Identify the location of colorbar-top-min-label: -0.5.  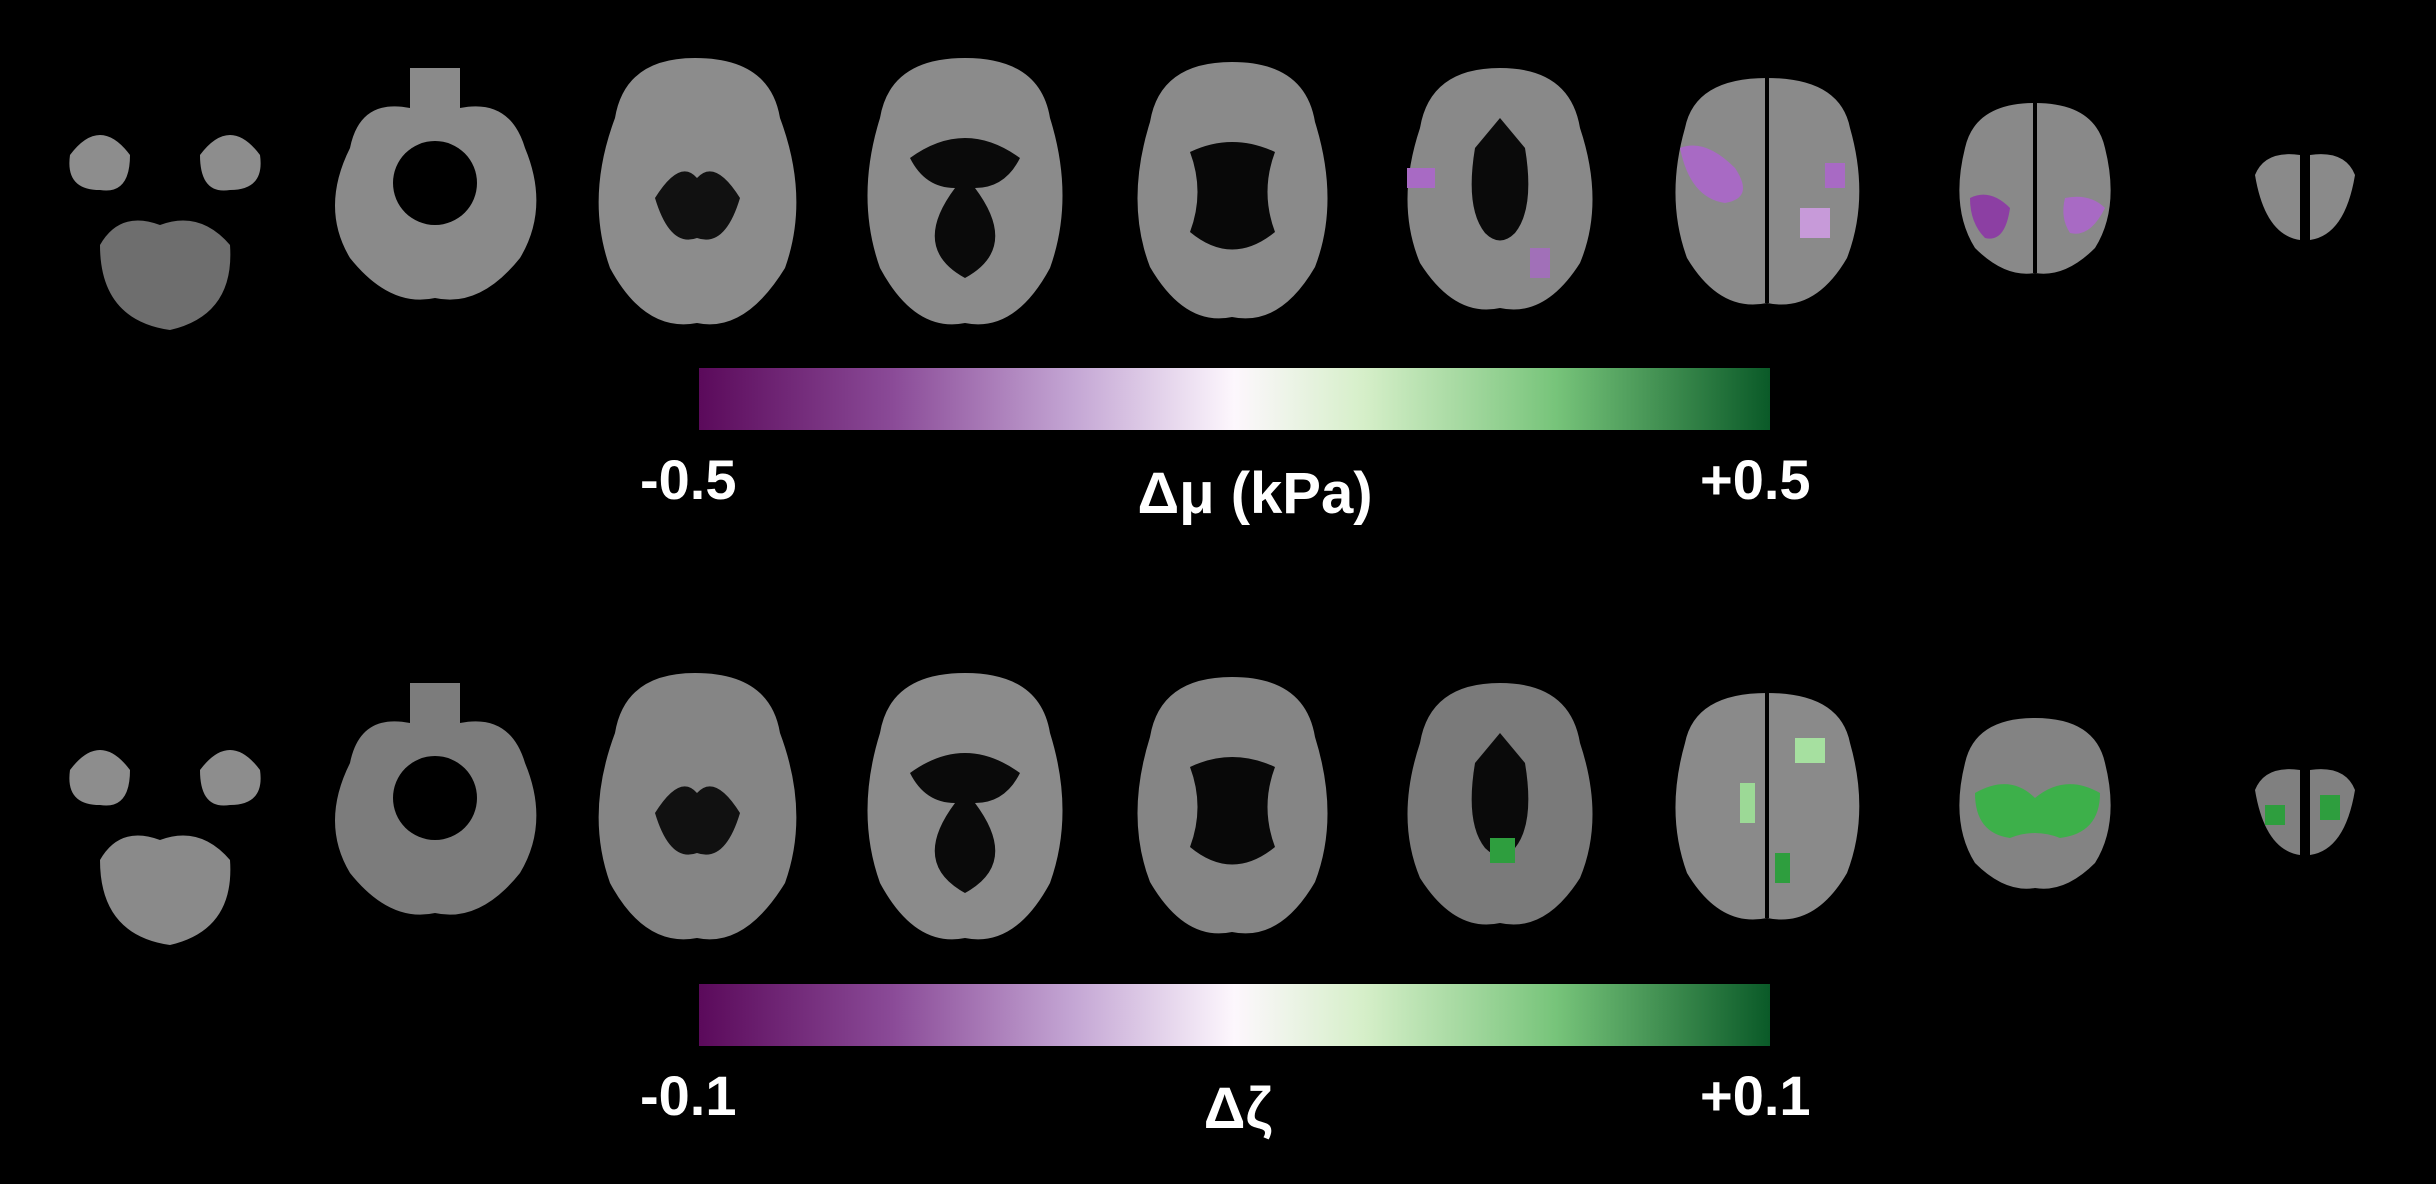
(688, 479).